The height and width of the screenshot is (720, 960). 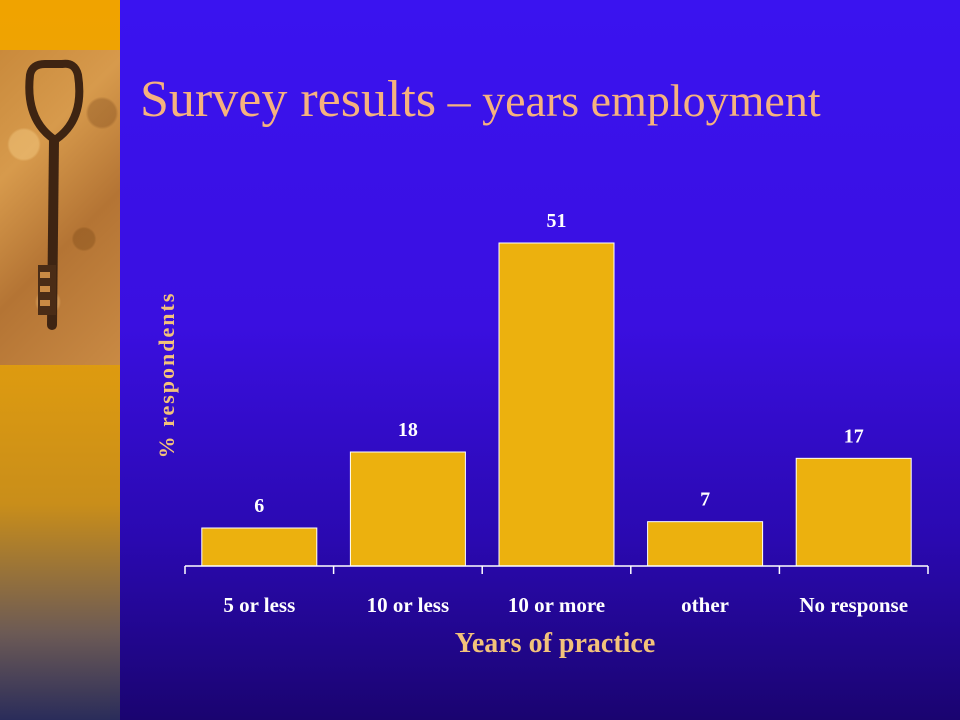 What do you see at coordinates (288, 99) in the screenshot?
I see `title-main: Survey results` at bounding box center [288, 99].